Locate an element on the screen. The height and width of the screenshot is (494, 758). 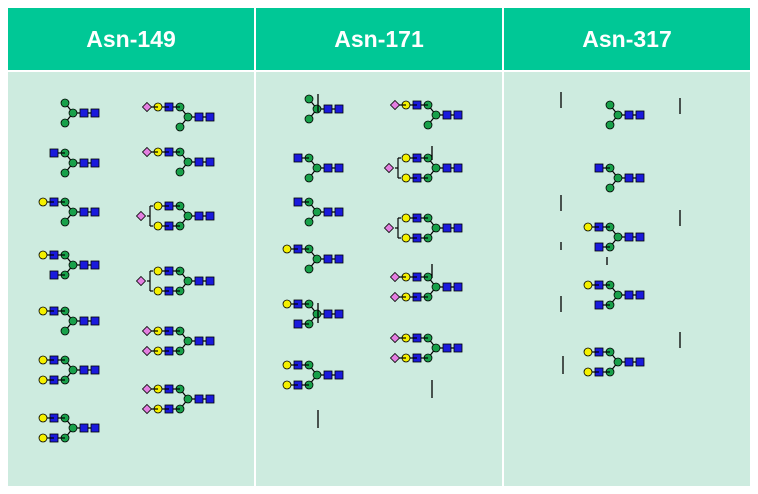
site-label: Asn-149 is located at coordinates (131, 38).